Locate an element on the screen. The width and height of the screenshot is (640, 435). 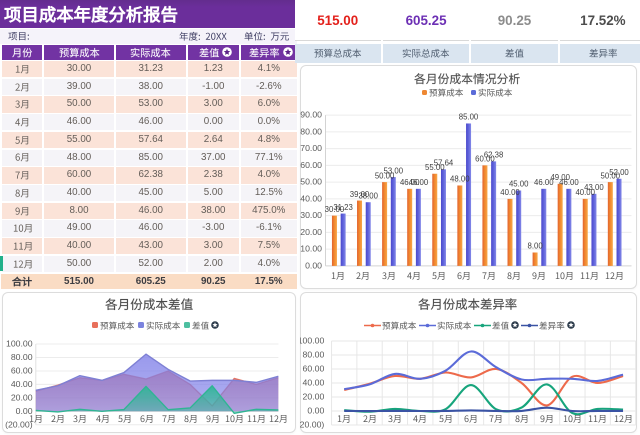
svg-text: 52.00 is located at coordinates (619, 171).